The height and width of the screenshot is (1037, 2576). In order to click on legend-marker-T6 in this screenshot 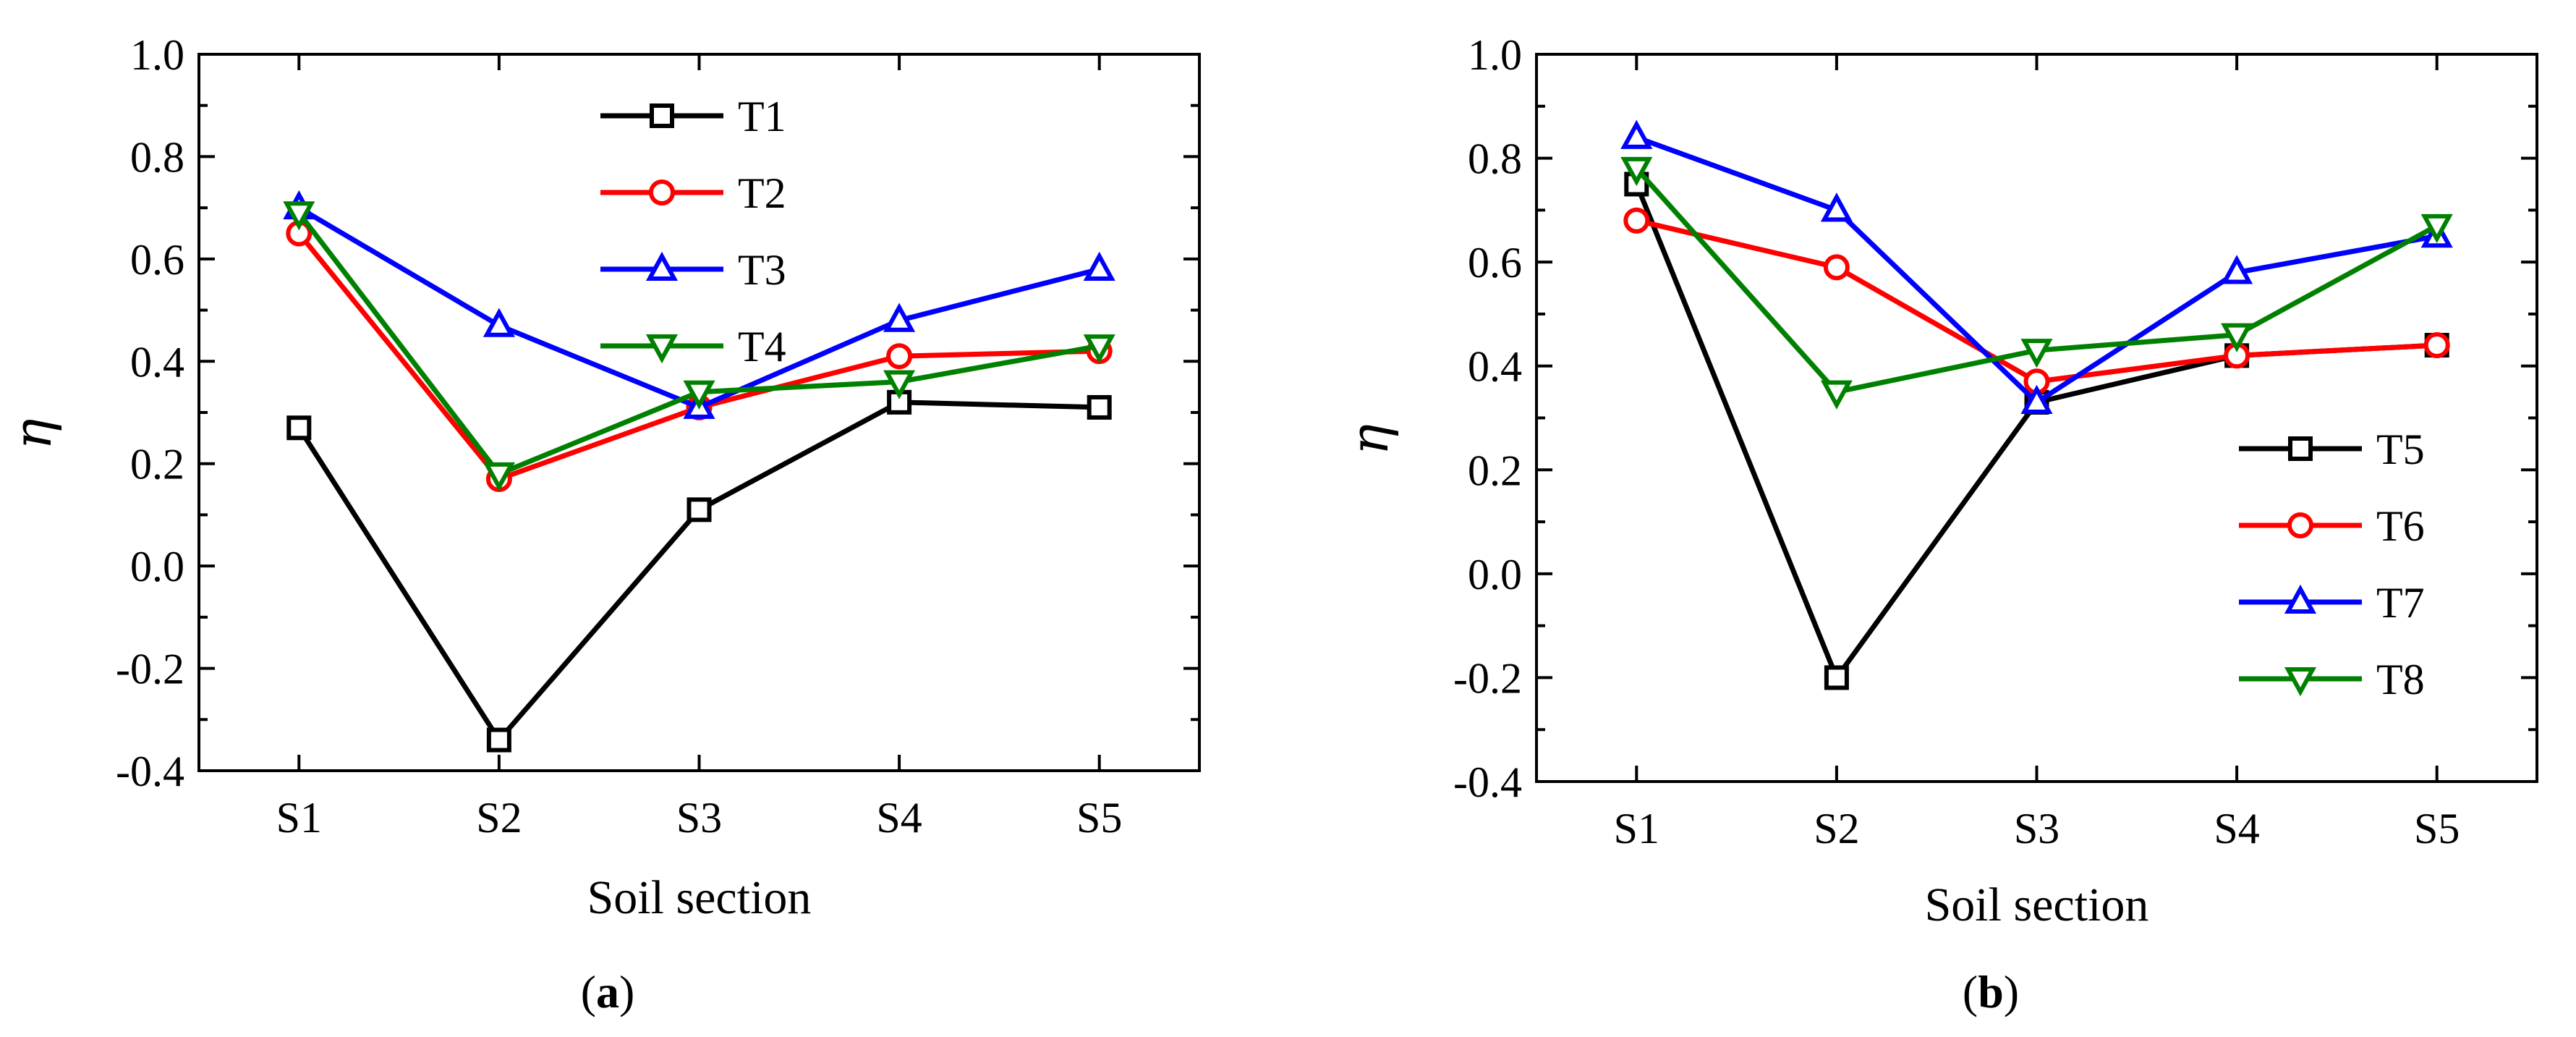, I will do `click(2300, 525)`.